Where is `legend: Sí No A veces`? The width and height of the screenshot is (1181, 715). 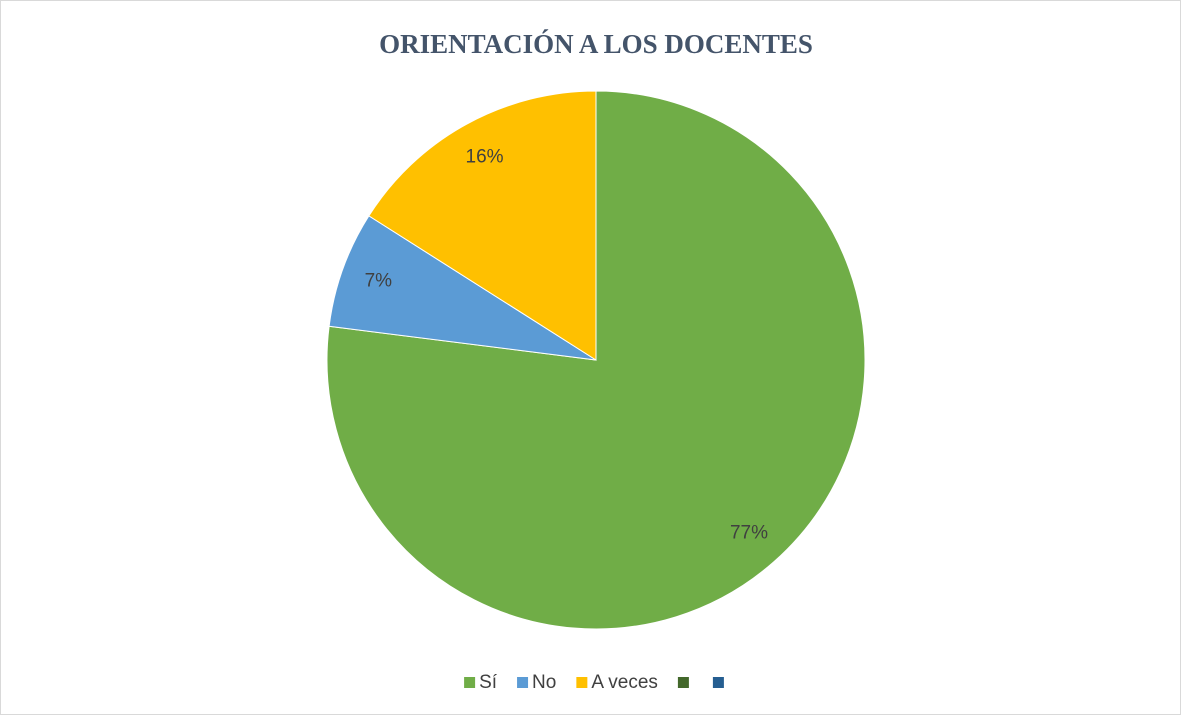
legend: Sí No A veces is located at coordinates (594, 682).